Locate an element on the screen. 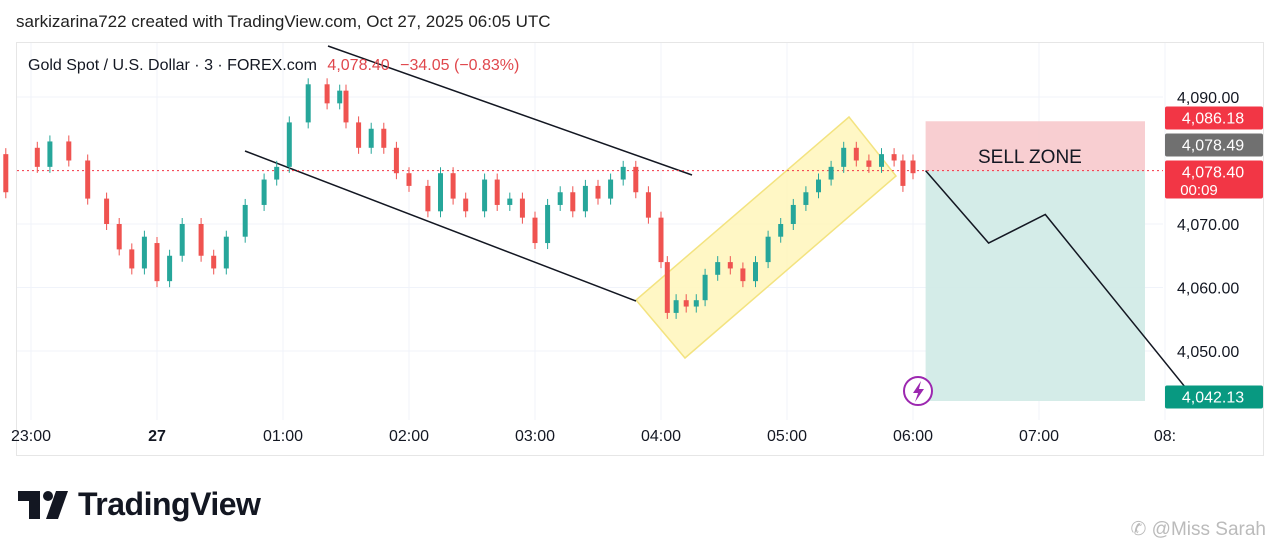  x-tick-label: 01:00 is located at coordinates (283, 436).